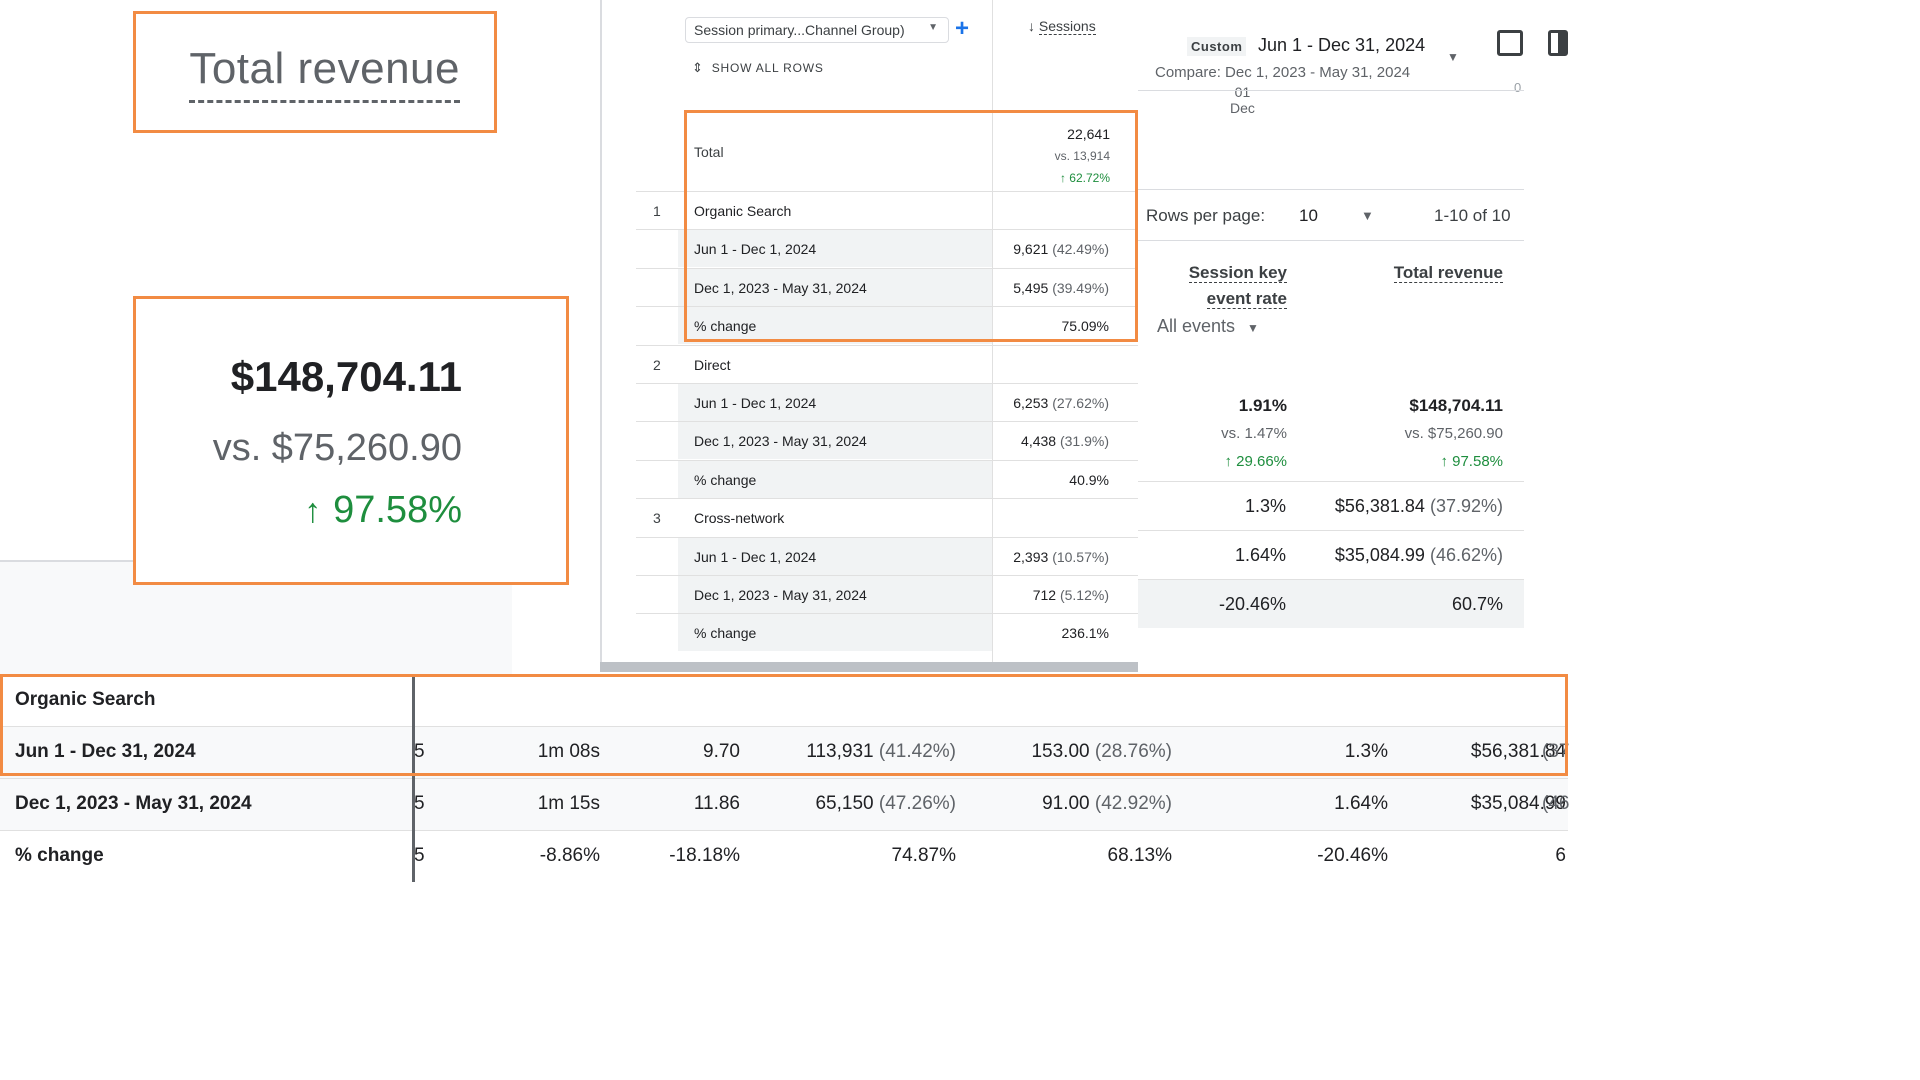 This screenshot has height=1080, width=1920. Describe the element at coordinates (1031, 26) in the screenshot. I see `sort-down-icon: ↓` at that location.